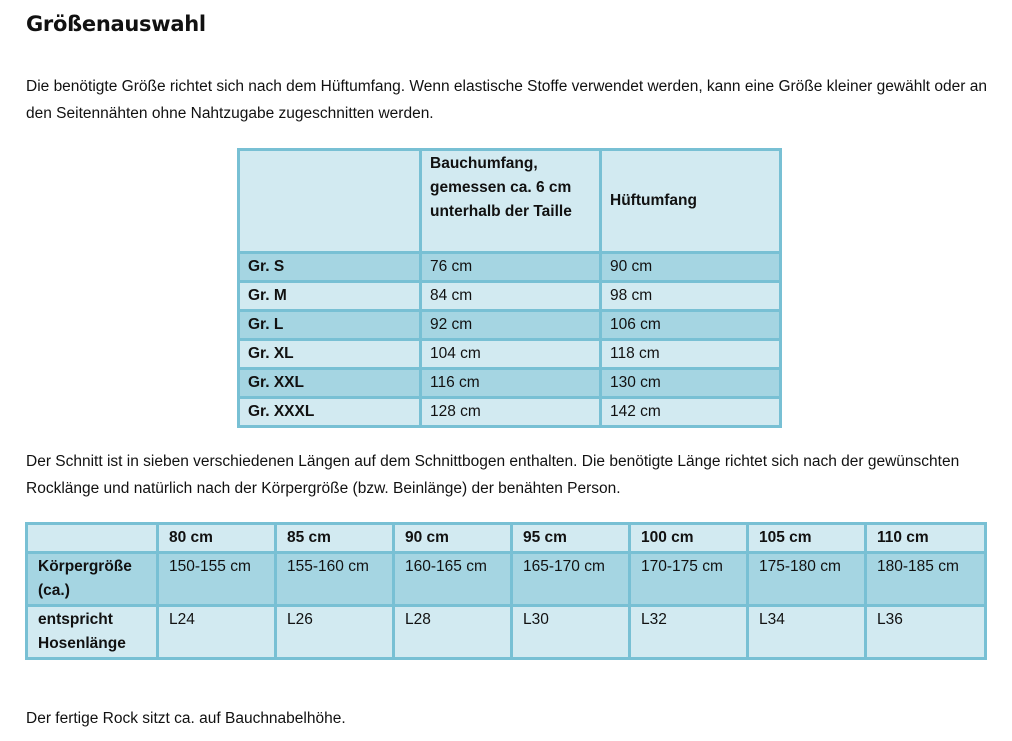 This screenshot has height=741, width=1012. I want to click on table-row: Gr. S 76 cm 90 cm, so click(509, 267).